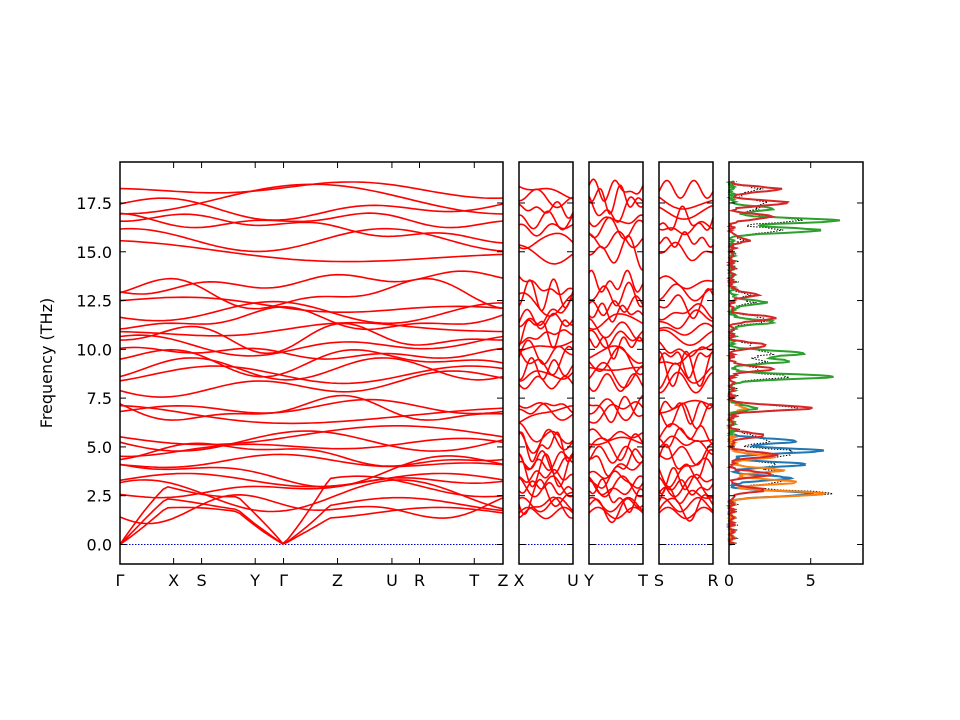 The height and width of the screenshot is (720, 960). I want to click on y-tick-label: 0.0, so click(99, 544).